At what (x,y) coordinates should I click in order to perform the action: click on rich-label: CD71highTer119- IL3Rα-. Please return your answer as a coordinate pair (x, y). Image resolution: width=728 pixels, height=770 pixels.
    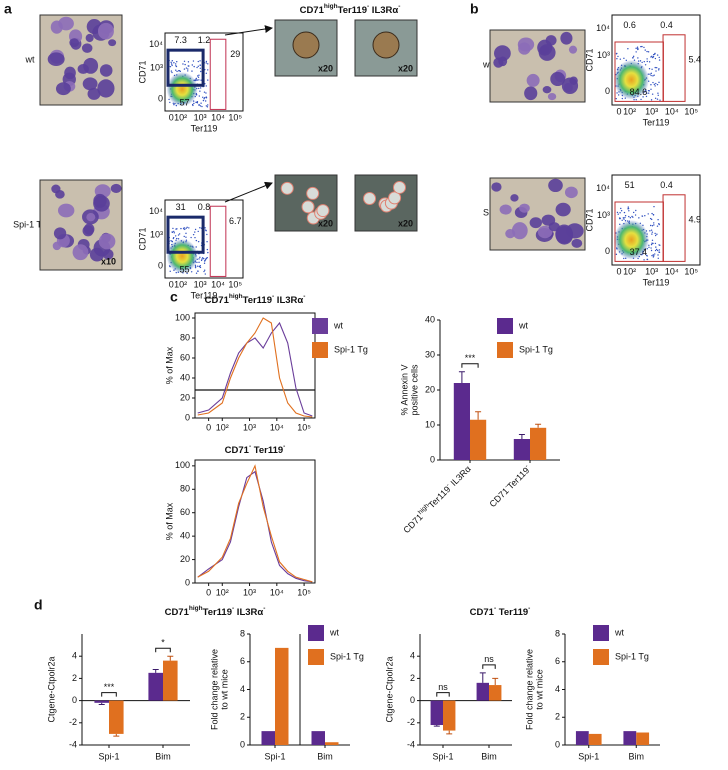
    Looking at the image, I should click on (255, 299).